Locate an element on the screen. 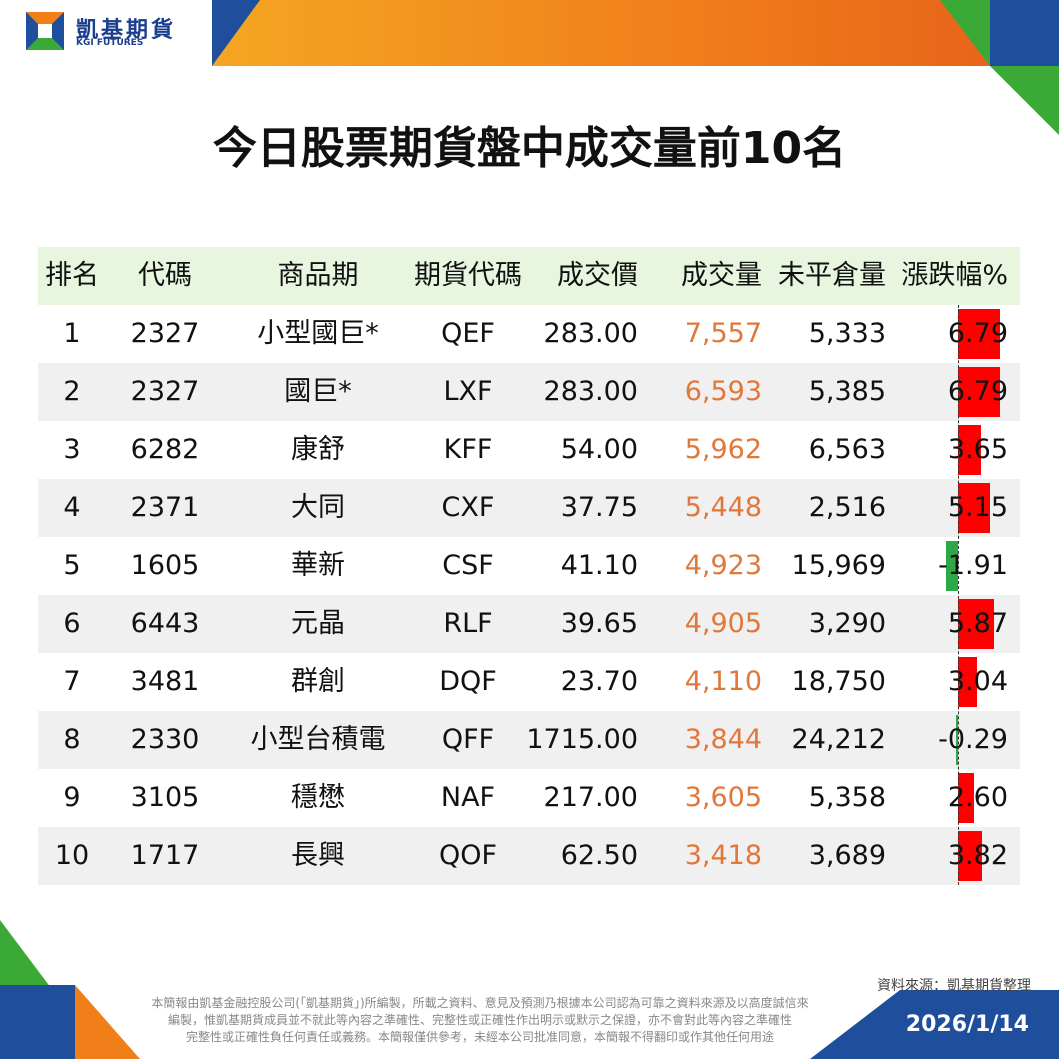  table-row: 6 6443 元晶 RLF 39.65 4,905 3,290 5.87 is located at coordinates (529, 624).